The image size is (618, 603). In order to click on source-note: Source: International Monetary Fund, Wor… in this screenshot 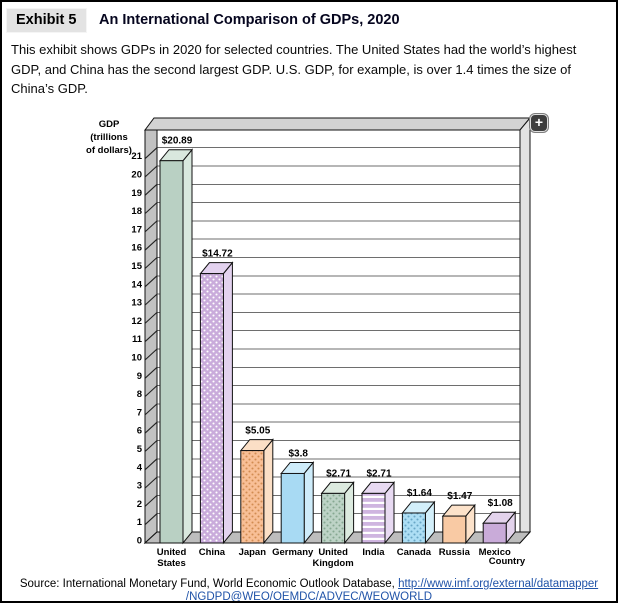, I will do `click(309, 590)`.